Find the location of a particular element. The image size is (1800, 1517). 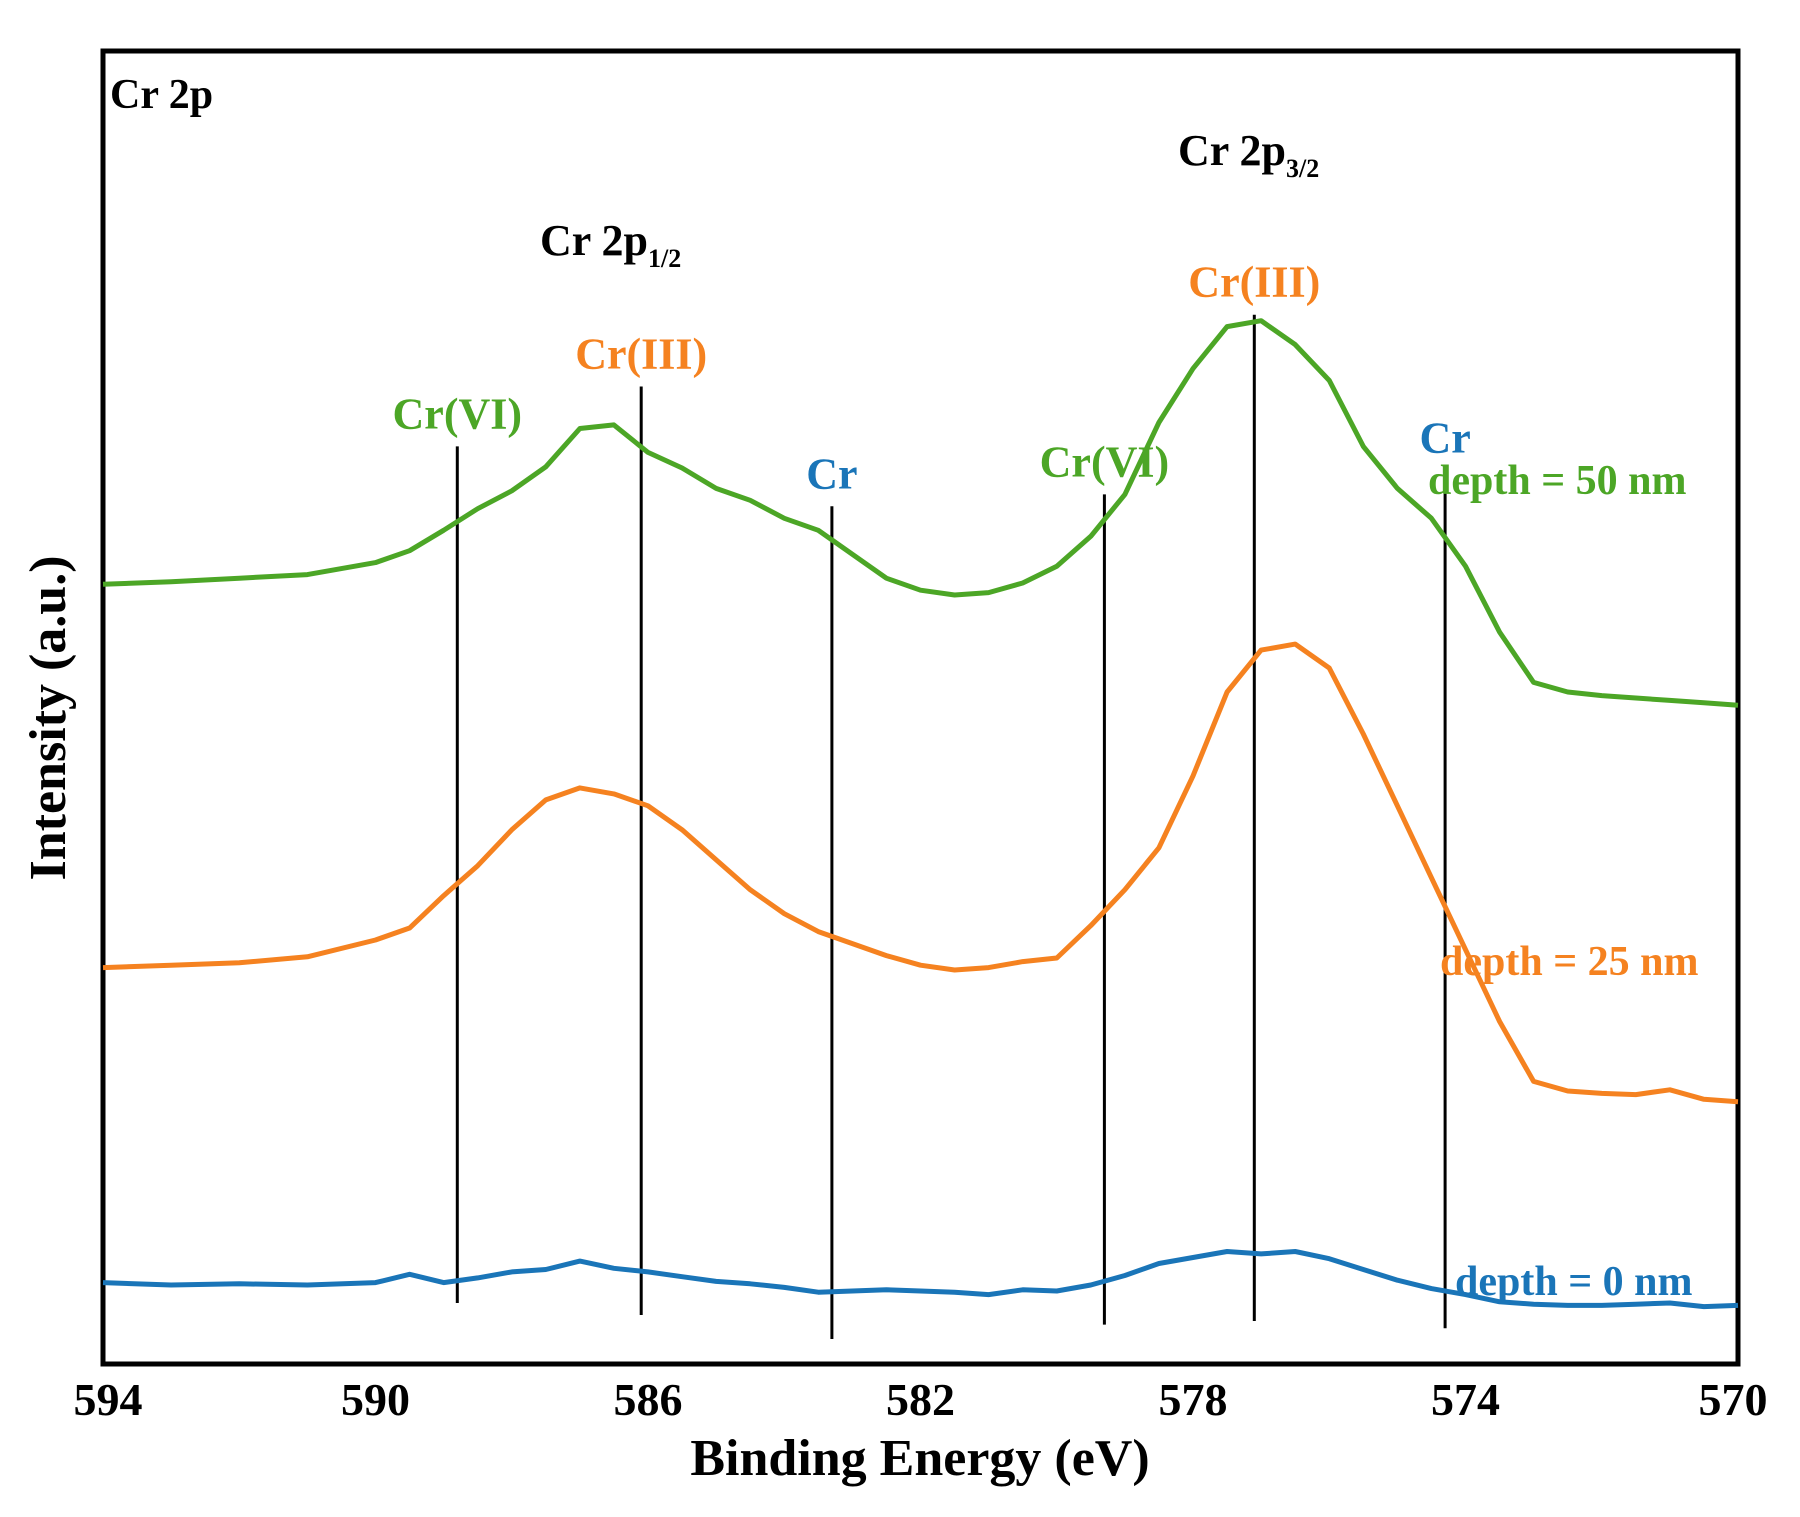

x-tick-label-5: 574 is located at coordinates (1465, 1399).